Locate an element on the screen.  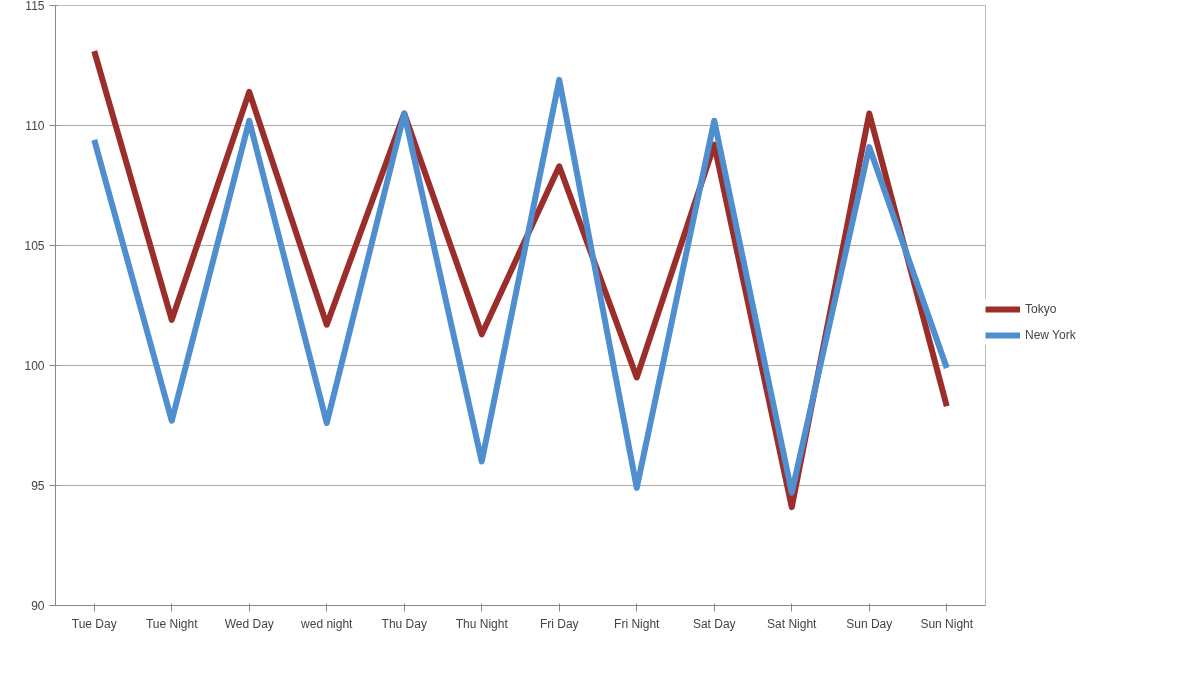
y-tick-label: 115 is located at coordinates (35, 6).